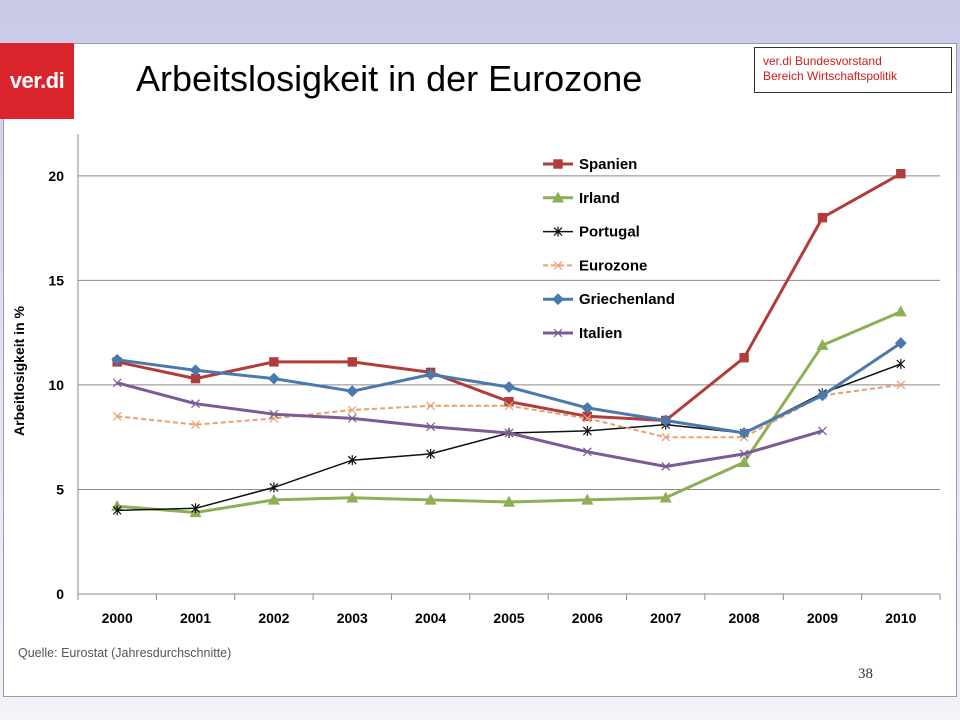 This screenshot has width=960, height=720. Describe the element at coordinates (587, 618) in the screenshot. I see `x-tick-label: 2006` at that location.